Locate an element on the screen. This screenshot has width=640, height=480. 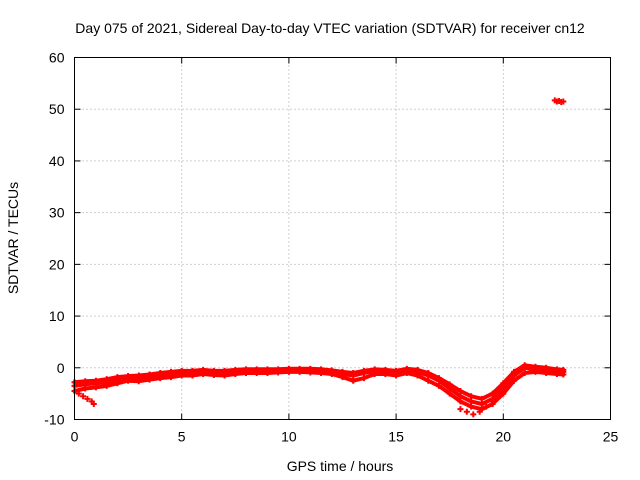
y-tick-label: 60 is located at coordinates (57, 58).